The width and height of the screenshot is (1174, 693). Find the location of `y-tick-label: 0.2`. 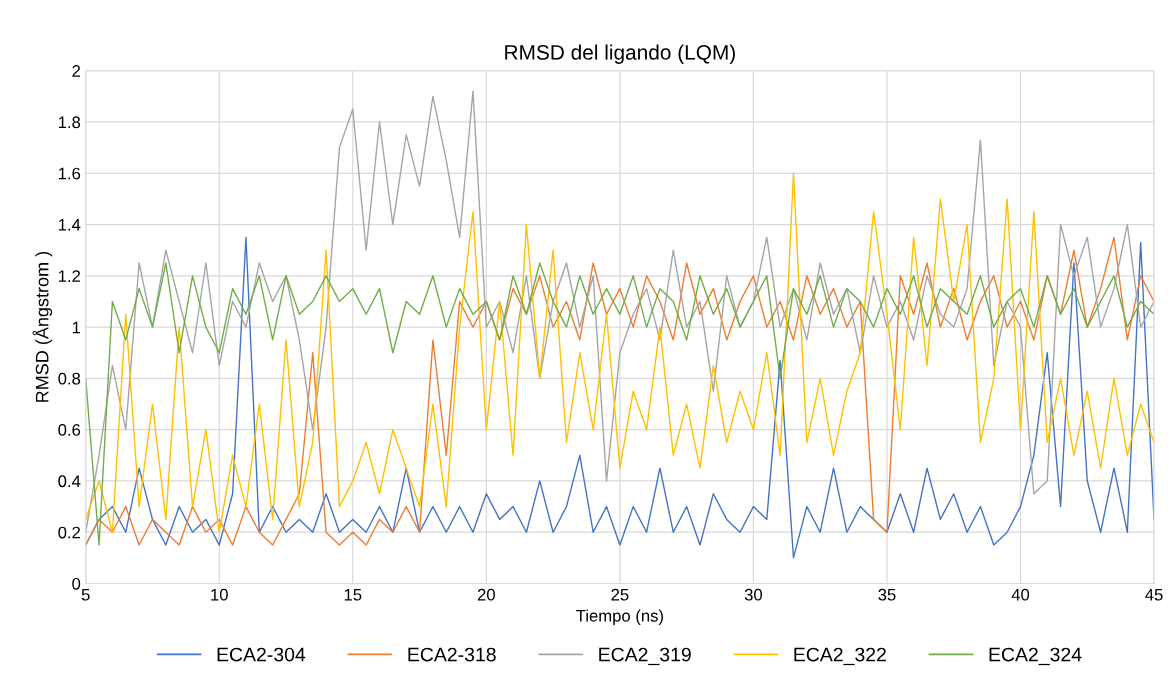

y-tick-label: 0.2 is located at coordinates (69, 532).